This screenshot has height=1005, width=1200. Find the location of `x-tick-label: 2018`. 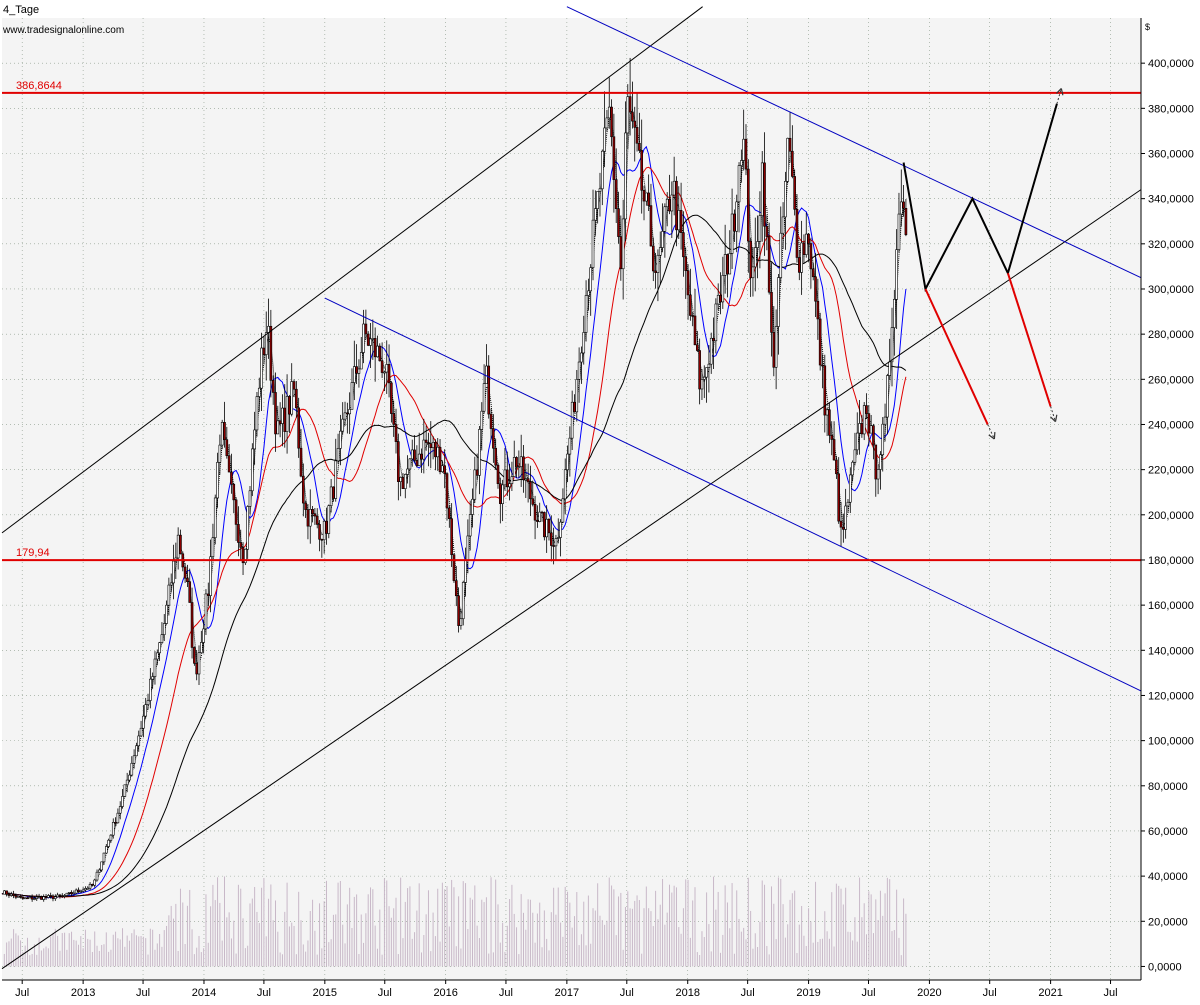

x-tick-label: 2018 is located at coordinates (687, 993).